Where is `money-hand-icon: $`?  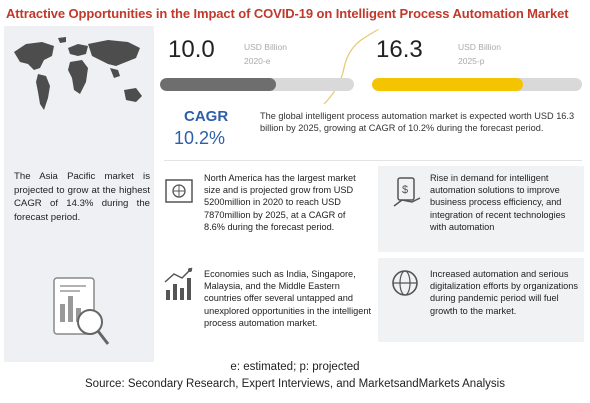 money-hand-icon: $ is located at coordinates (407, 192).